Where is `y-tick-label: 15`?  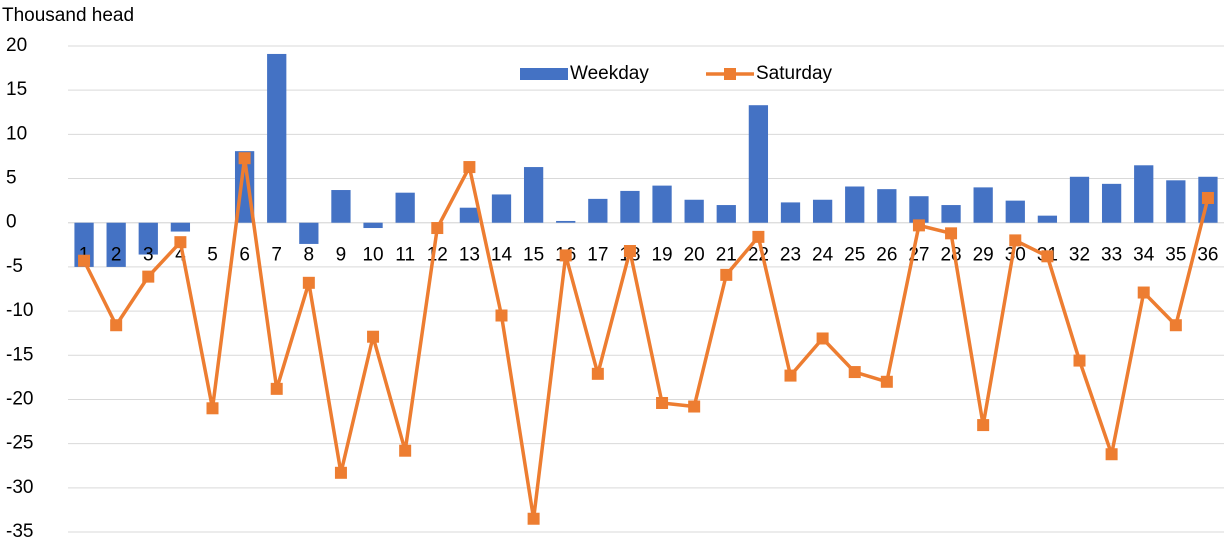 y-tick-label: 15 is located at coordinates (16, 89).